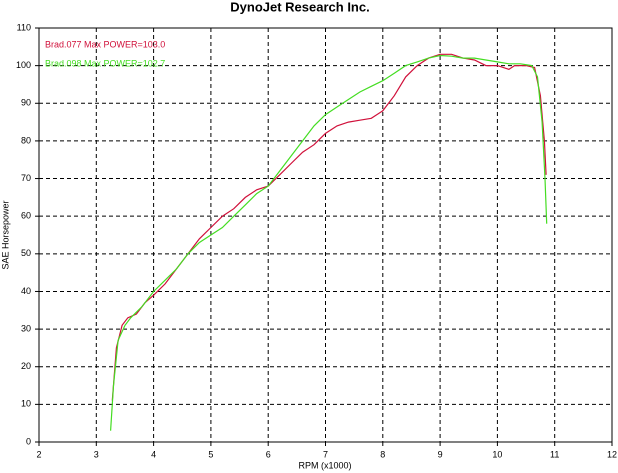 This screenshot has height=473, width=618. What do you see at coordinates (26, 291) in the screenshot?
I see `y-tick-label: 40` at bounding box center [26, 291].